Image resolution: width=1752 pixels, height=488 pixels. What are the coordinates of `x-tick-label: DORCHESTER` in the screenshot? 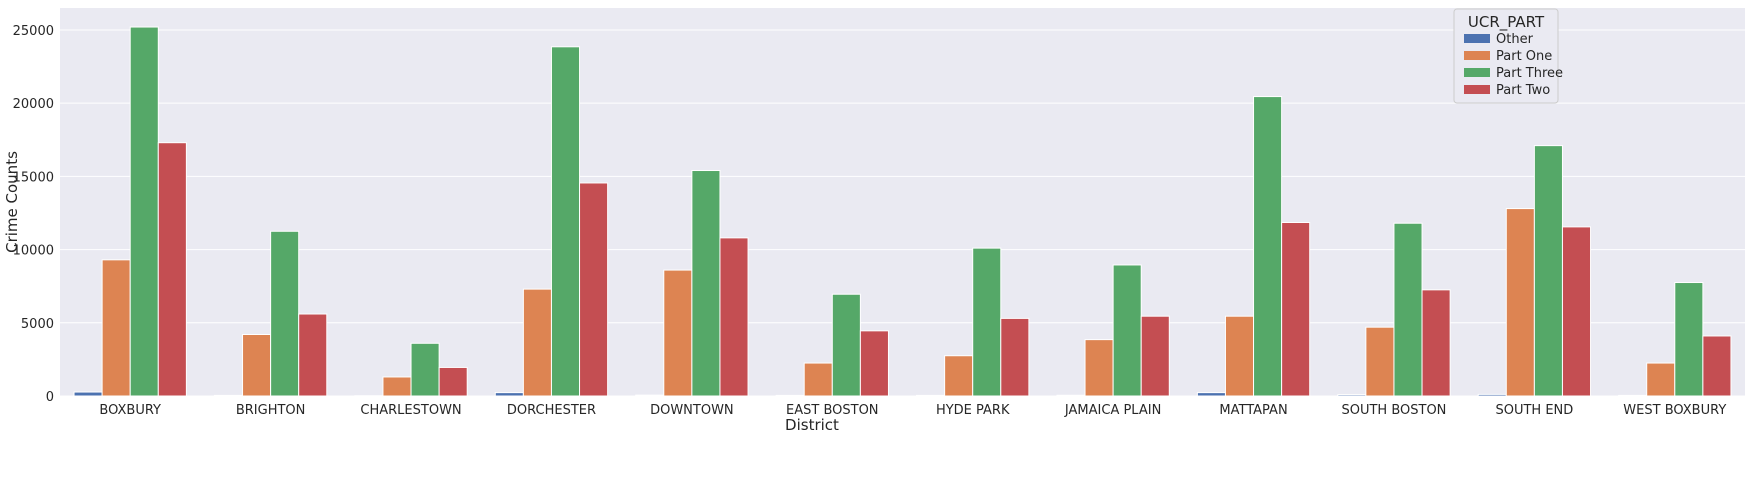 It's located at (551, 410).